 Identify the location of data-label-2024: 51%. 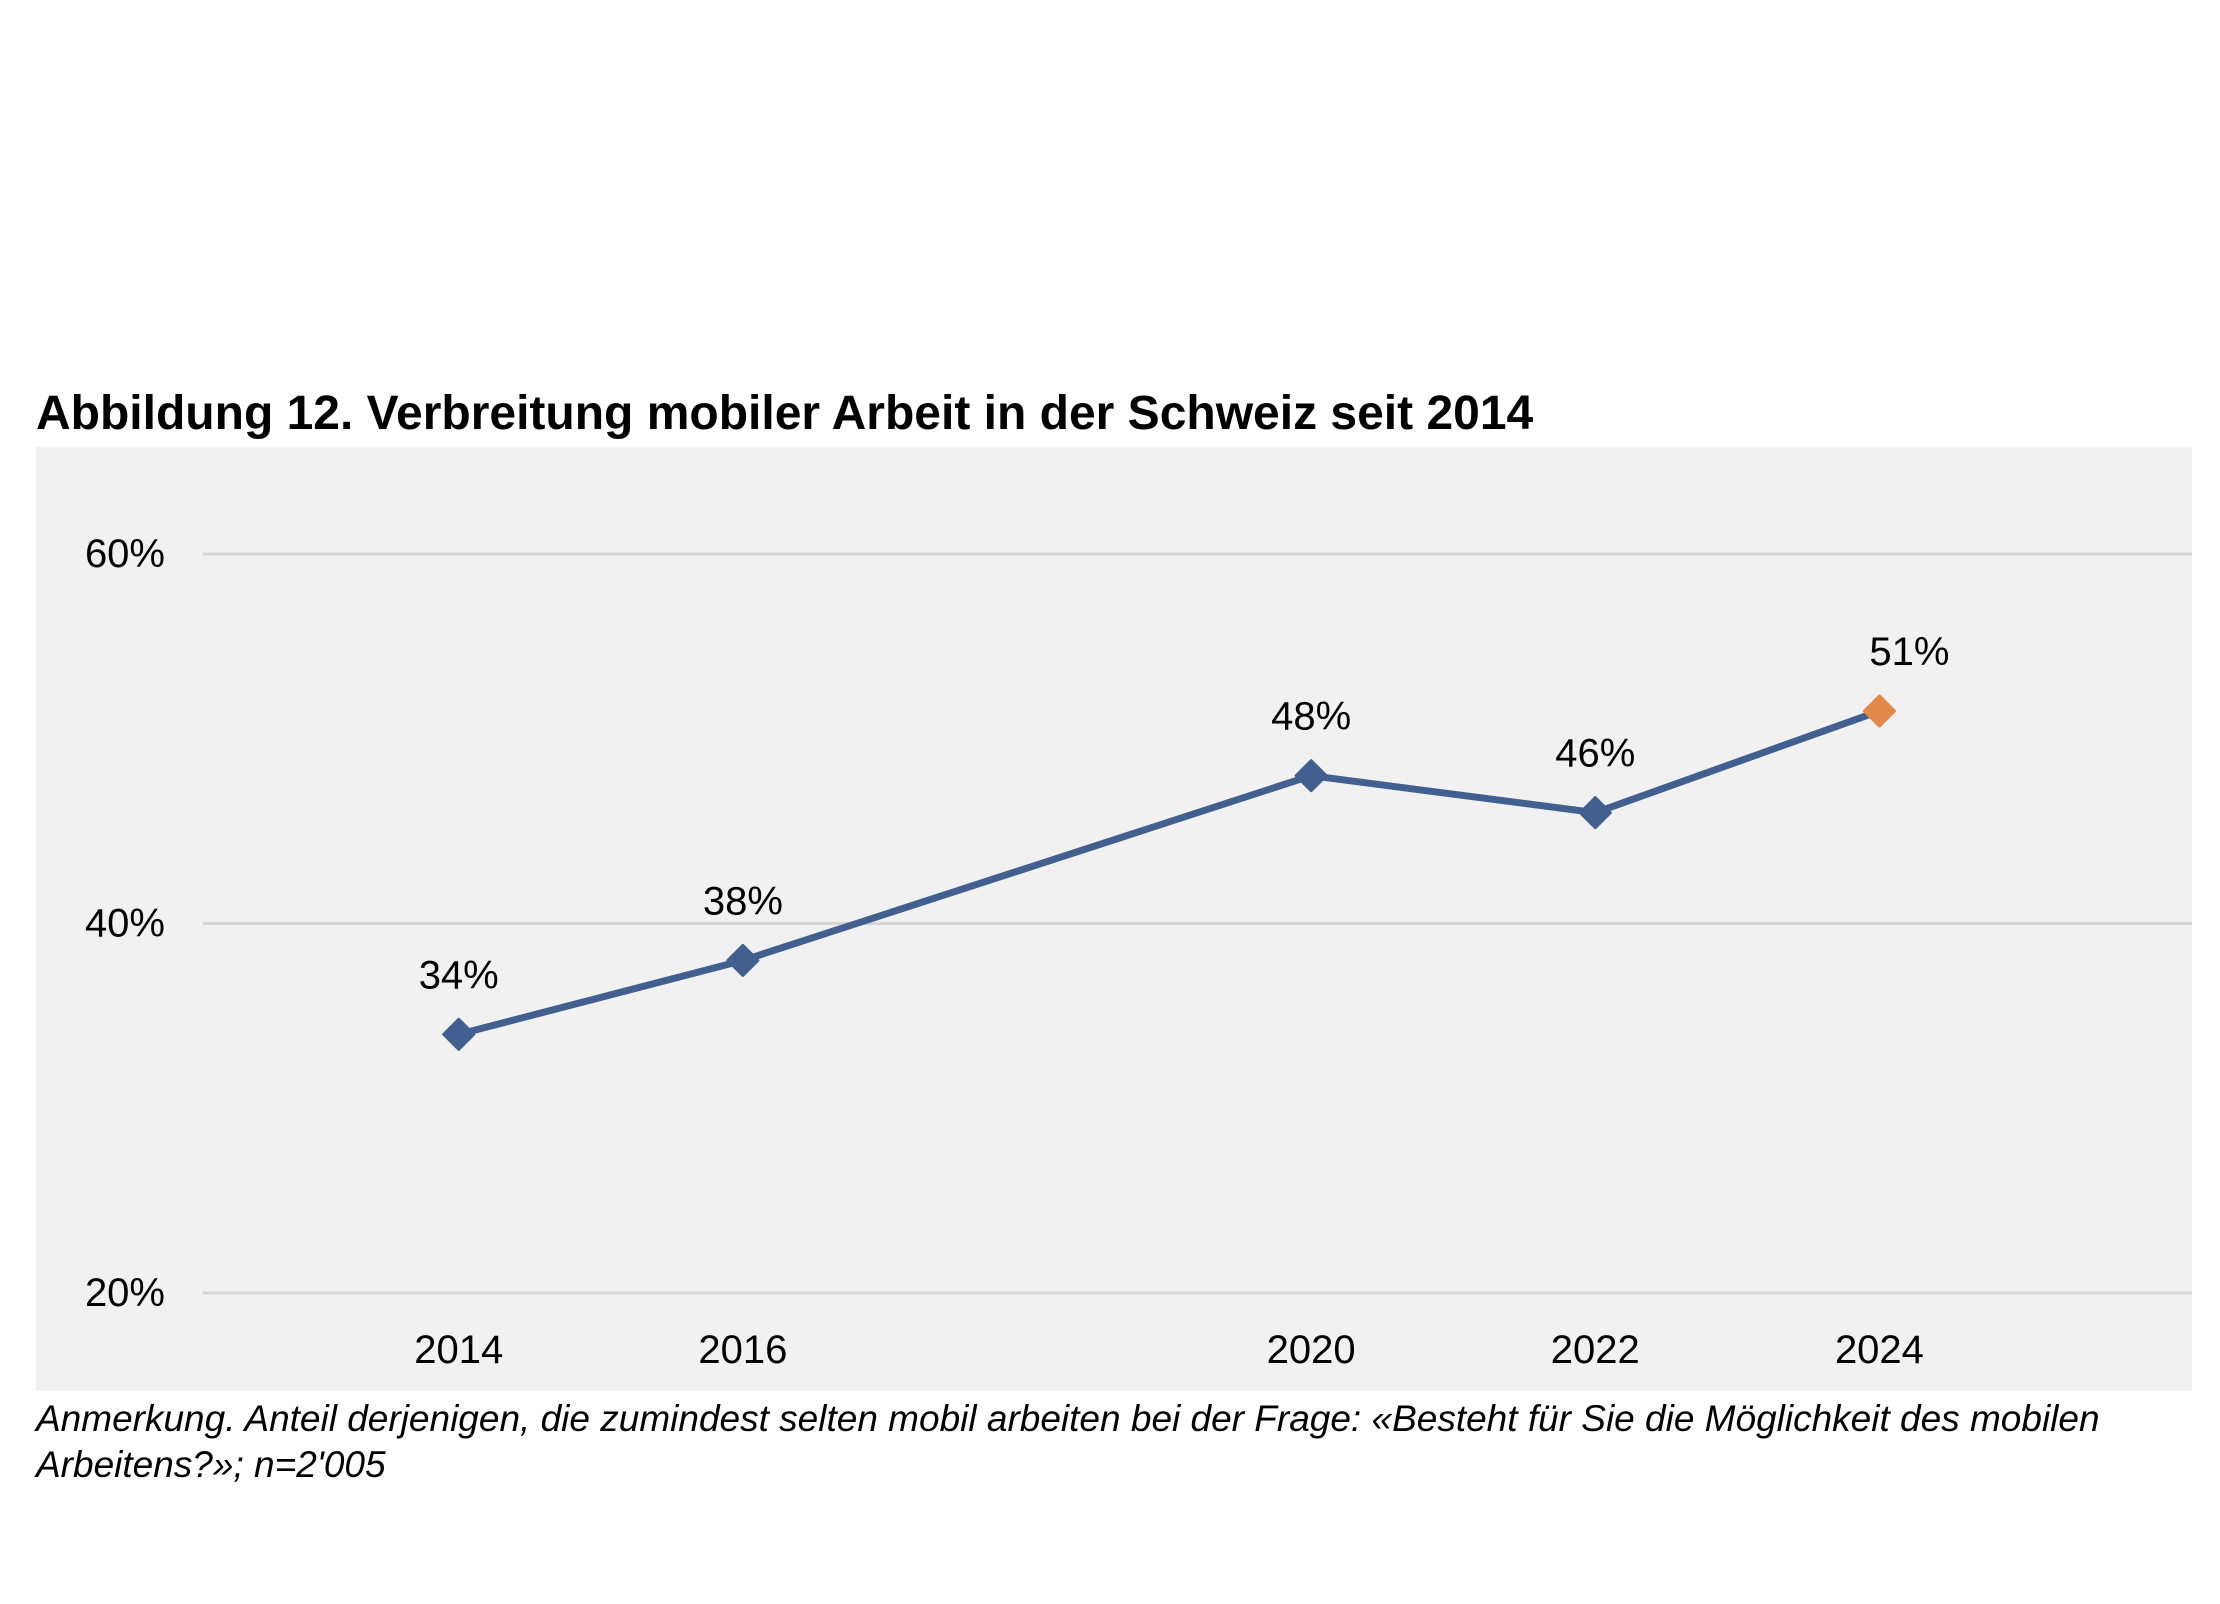
(1909, 652).